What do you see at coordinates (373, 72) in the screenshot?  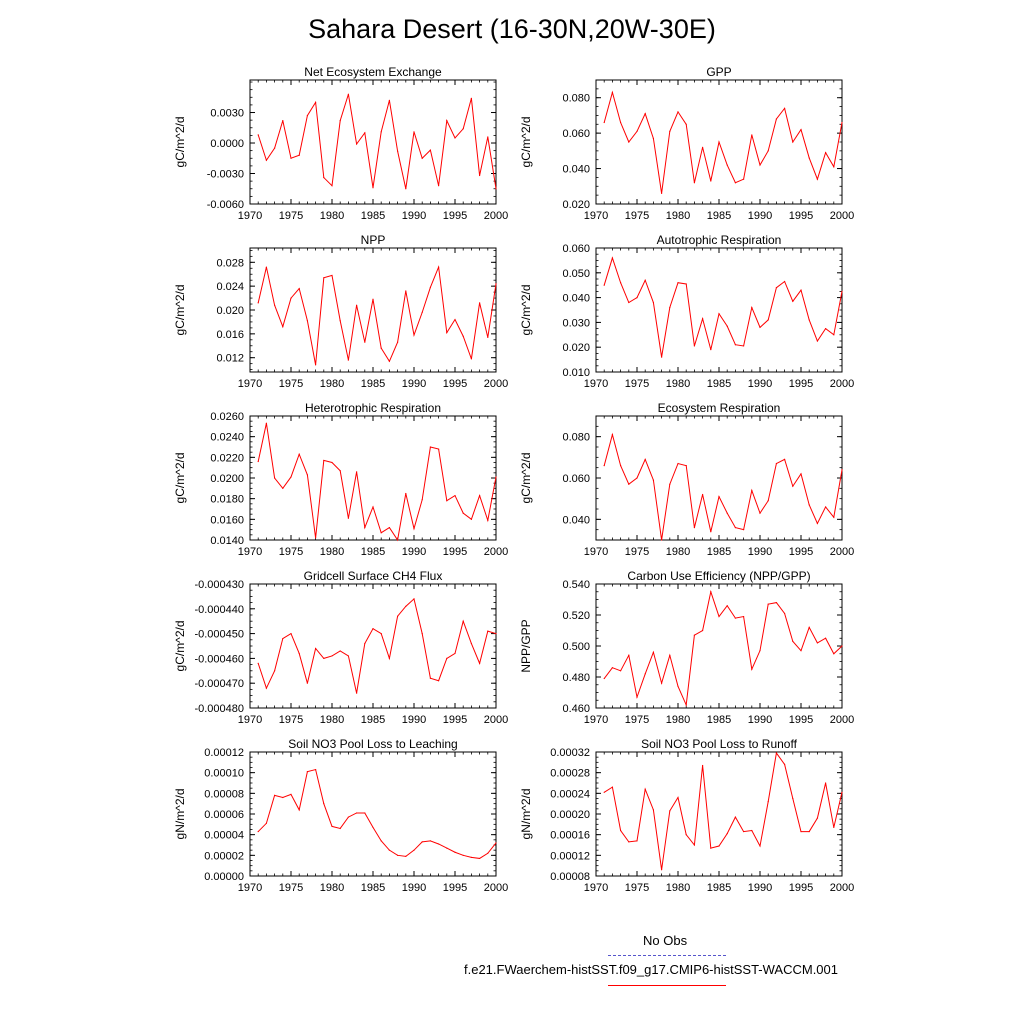 I see `panel-title: Net Ecosystem Exchange` at bounding box center [373, 72].